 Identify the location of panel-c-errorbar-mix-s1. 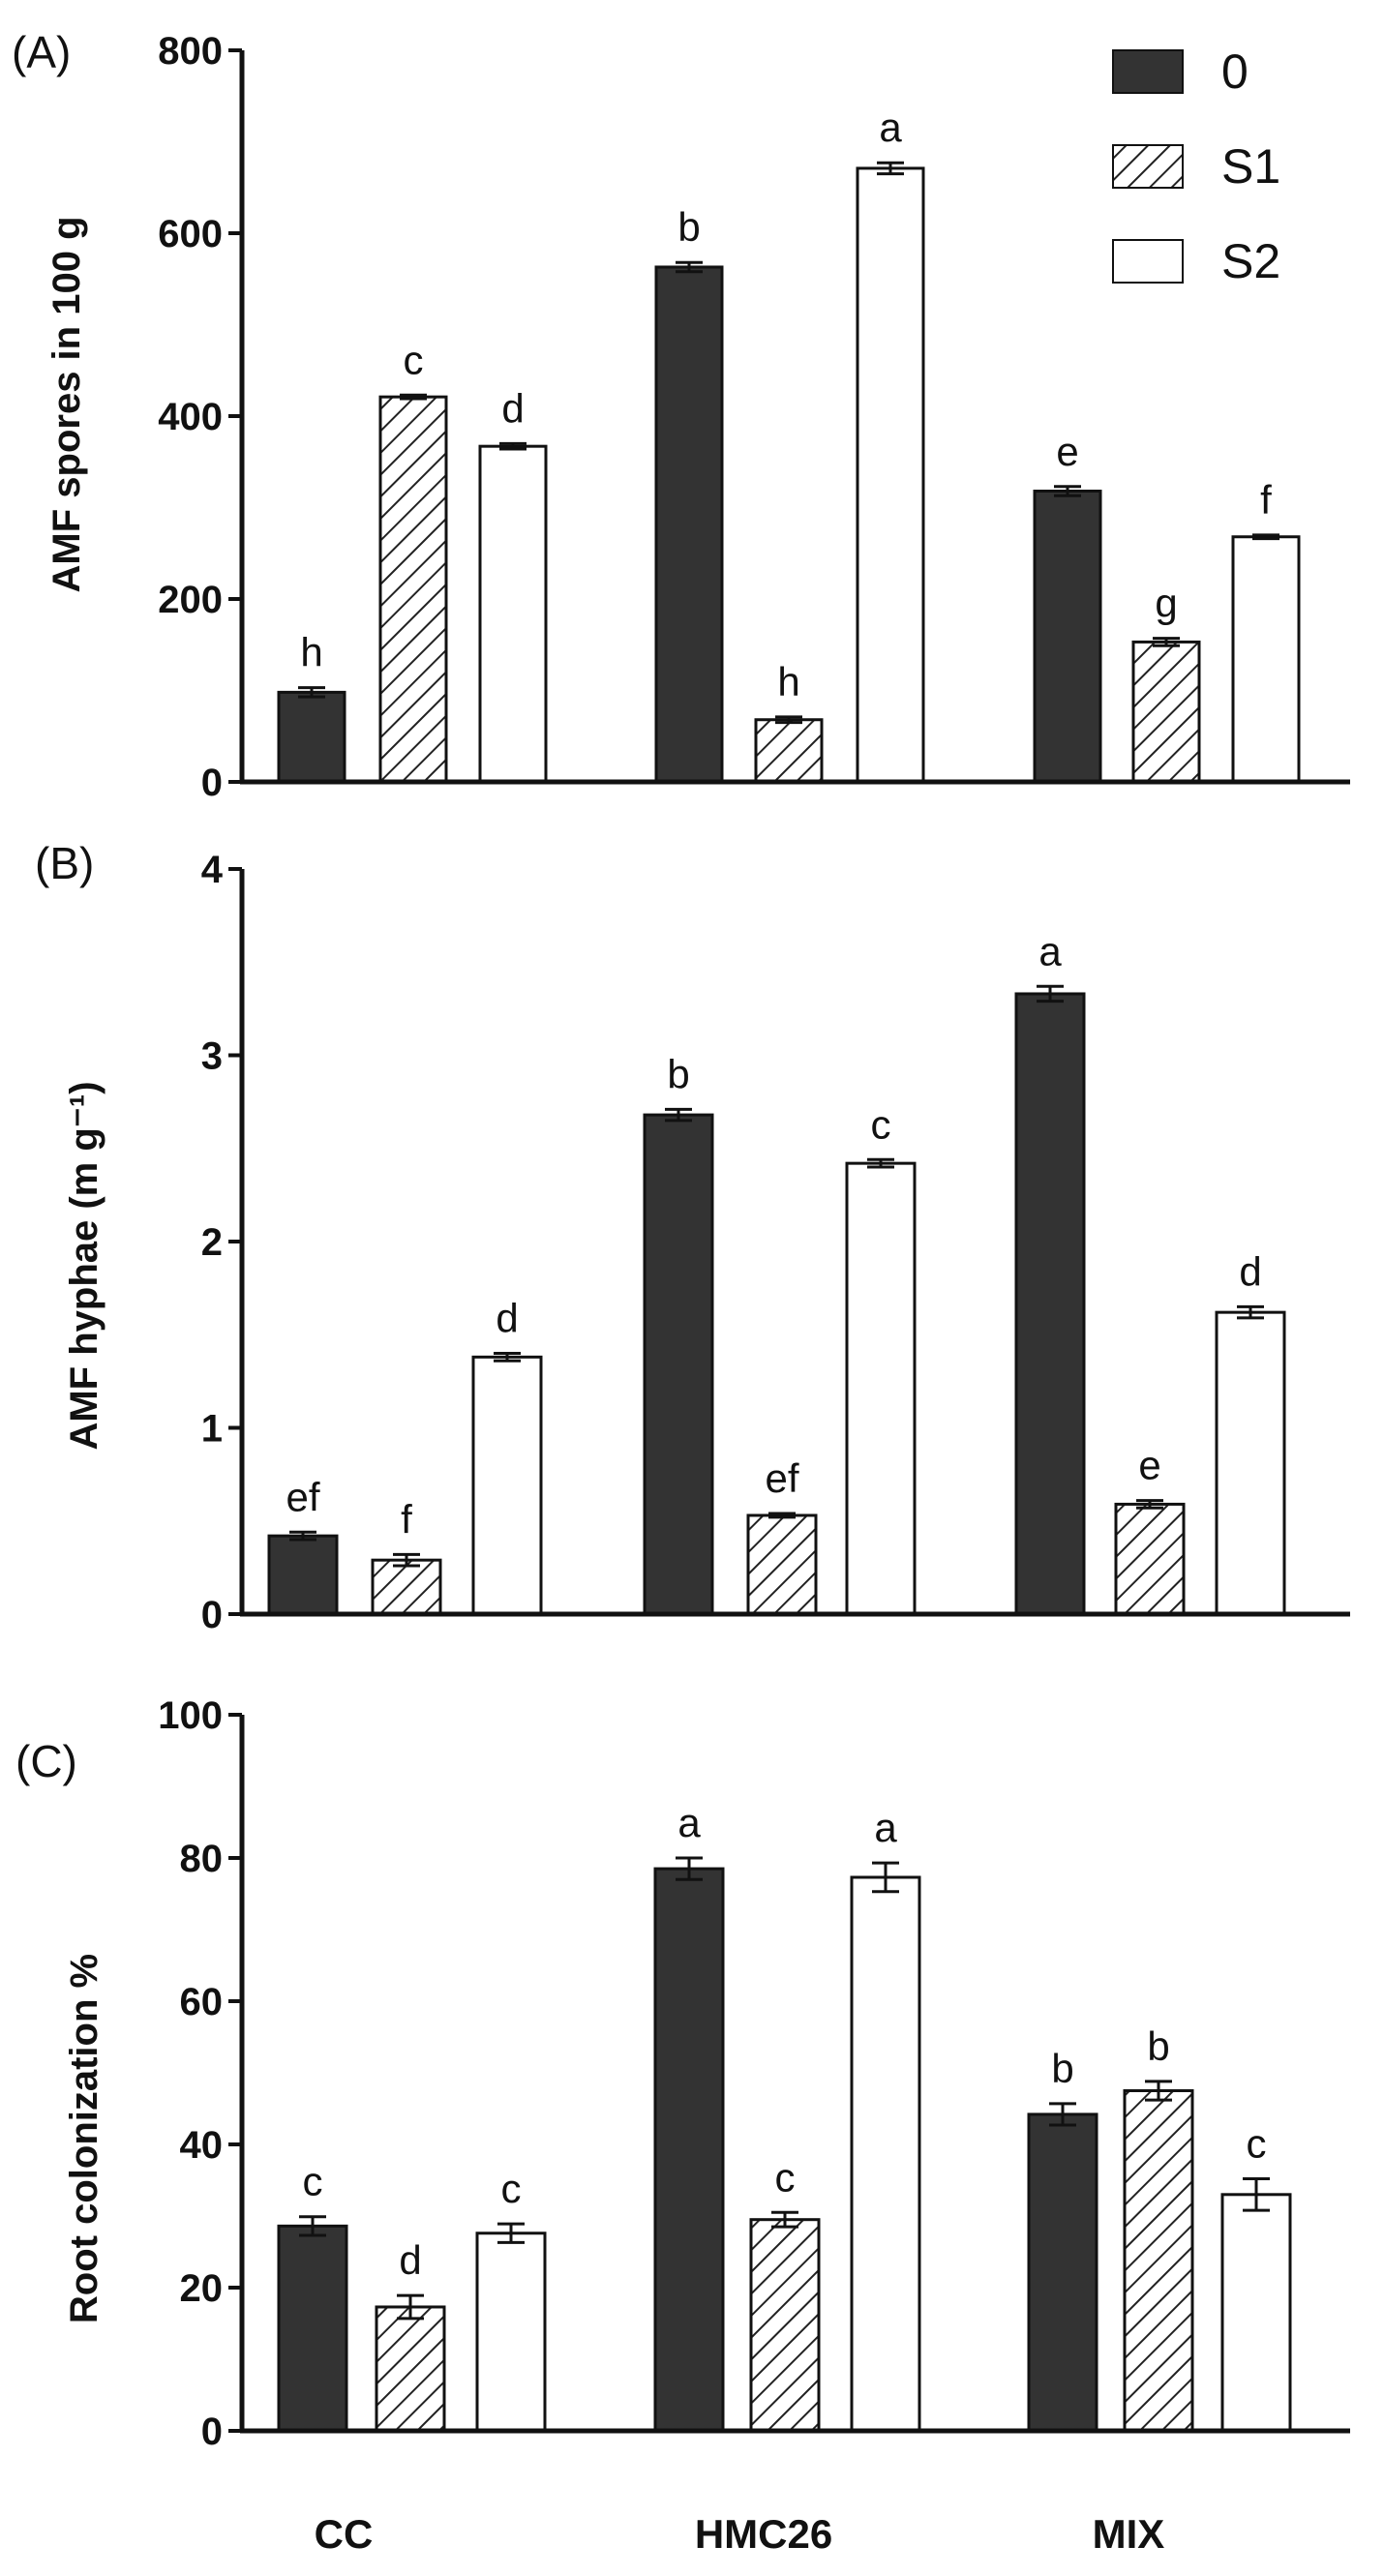
(1158, 2091).